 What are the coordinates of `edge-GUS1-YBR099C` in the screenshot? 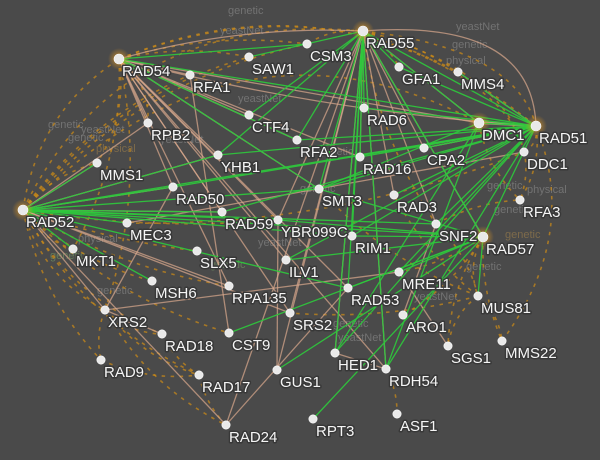 It's located at (277, 295).